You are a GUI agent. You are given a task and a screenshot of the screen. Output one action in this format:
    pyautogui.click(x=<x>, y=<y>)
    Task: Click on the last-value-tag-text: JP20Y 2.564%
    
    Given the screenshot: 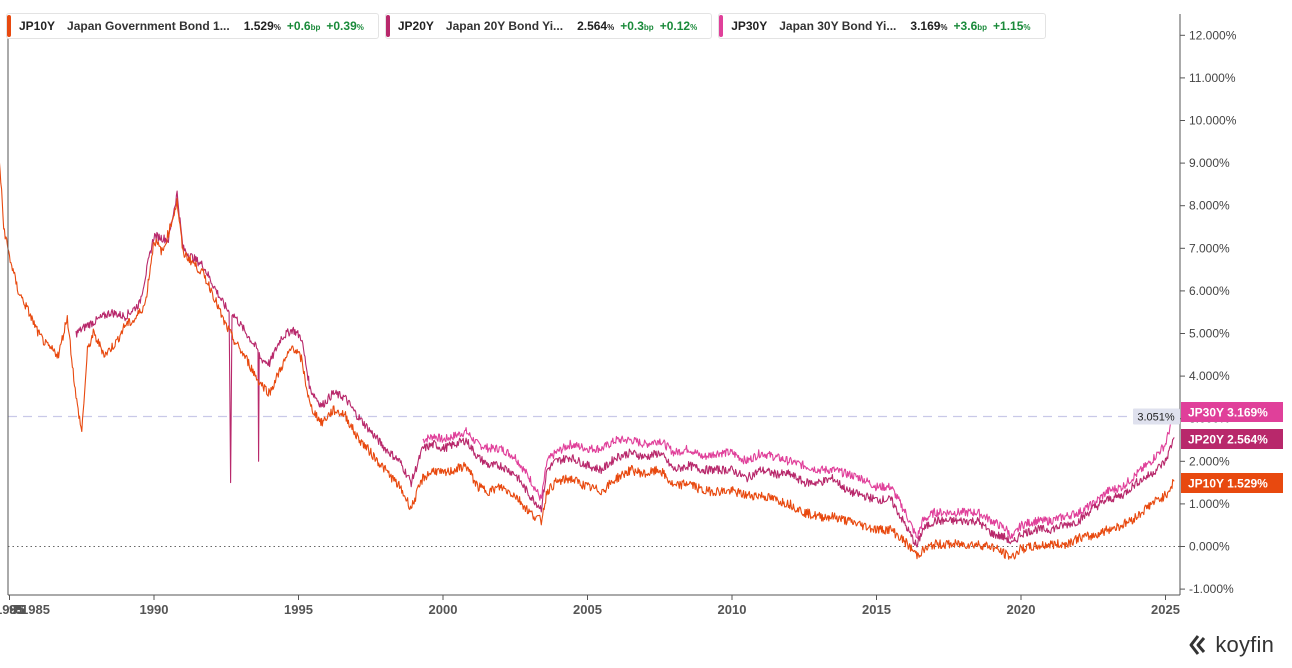 What is the action you would take?
    pyautogui.click(x=1228, y=440)
    